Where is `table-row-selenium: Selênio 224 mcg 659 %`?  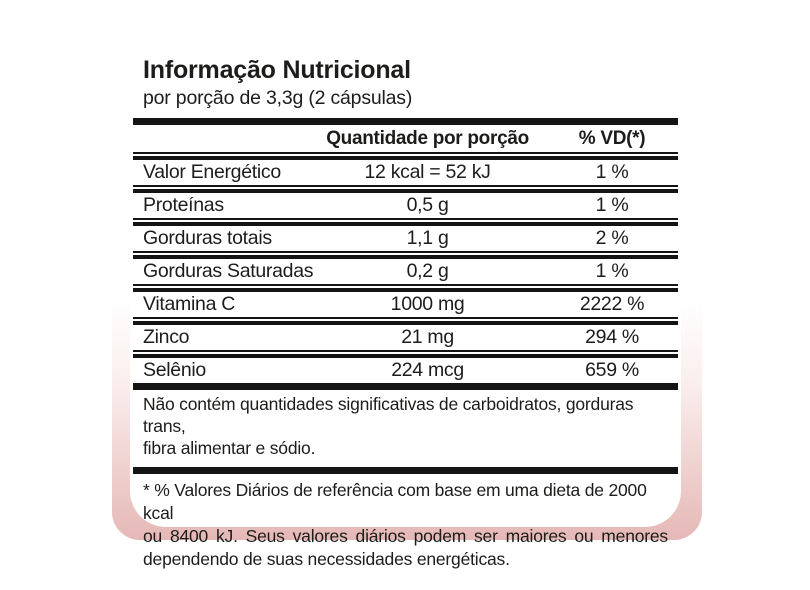
table-row-selenium: Selênio 224 mcg 659 % is located at coordinates (405, 370).